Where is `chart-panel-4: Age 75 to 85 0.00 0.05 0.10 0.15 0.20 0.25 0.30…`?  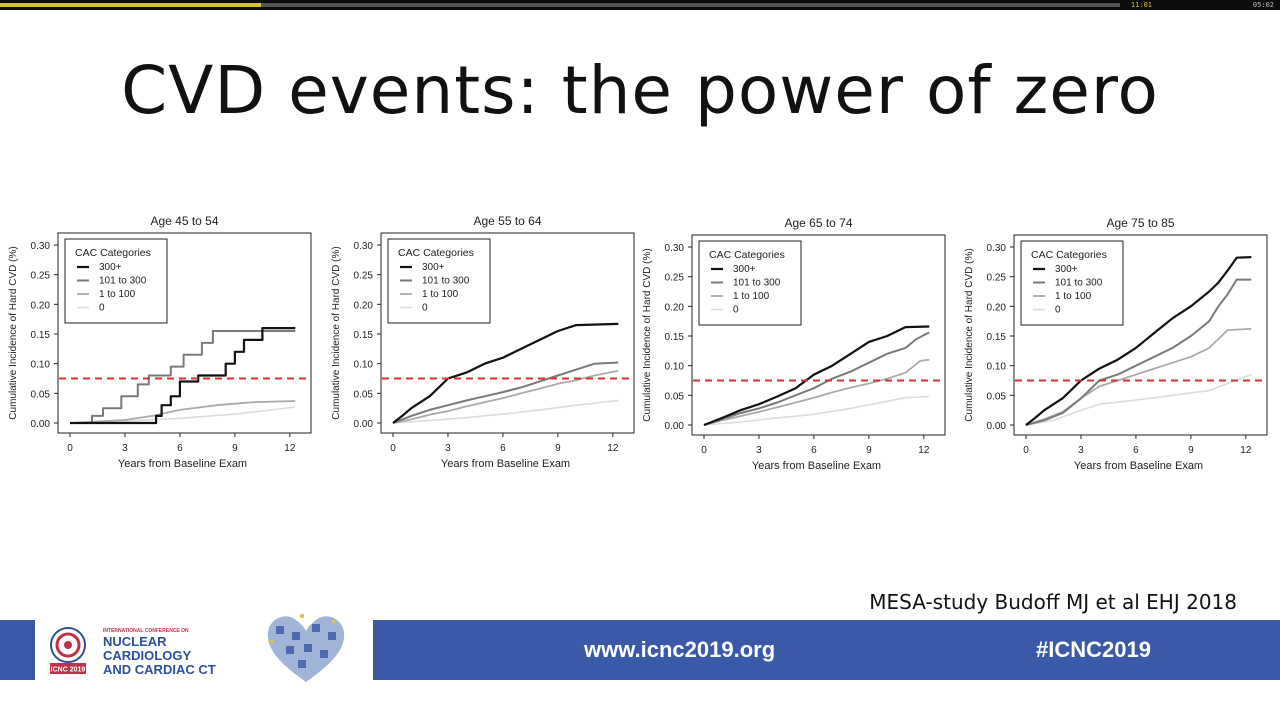 chart-panel-4: Age 75 to 85 0.00 0.05 0.10 0.15 0.20 0.25 0.30… is located at coordinates (1116, 344).